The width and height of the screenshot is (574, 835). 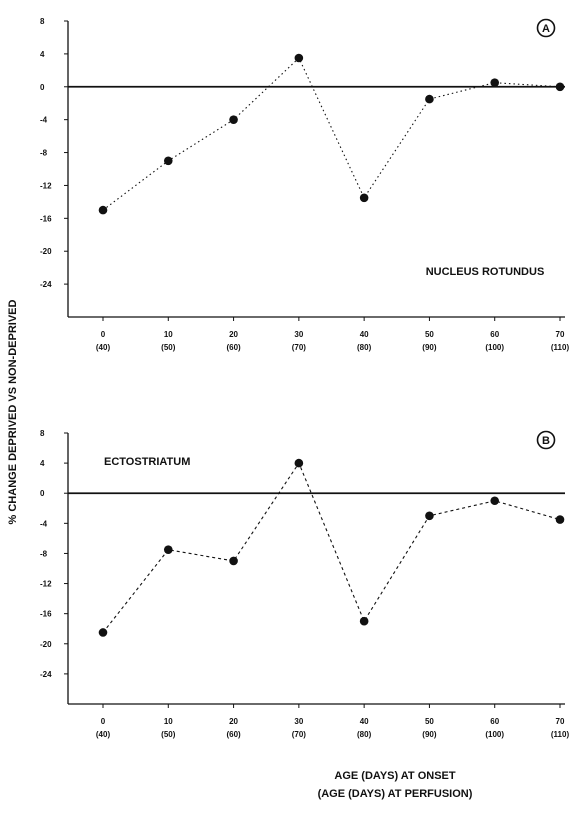 What do you see at coordinates (429, 721) in the screenshot?
I see `x-tick-label-b: 50` at bounding box center [429, 721].